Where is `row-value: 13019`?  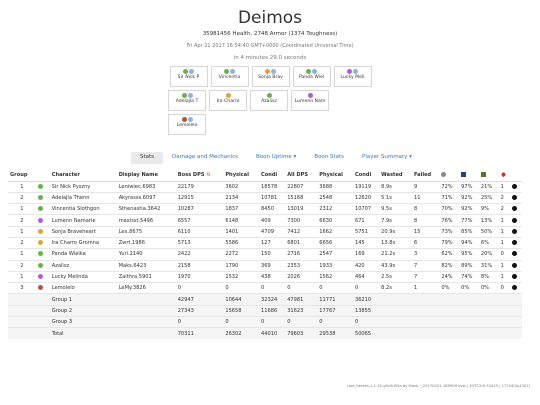
row-value: 13019 is located at coordinates (301, 209).